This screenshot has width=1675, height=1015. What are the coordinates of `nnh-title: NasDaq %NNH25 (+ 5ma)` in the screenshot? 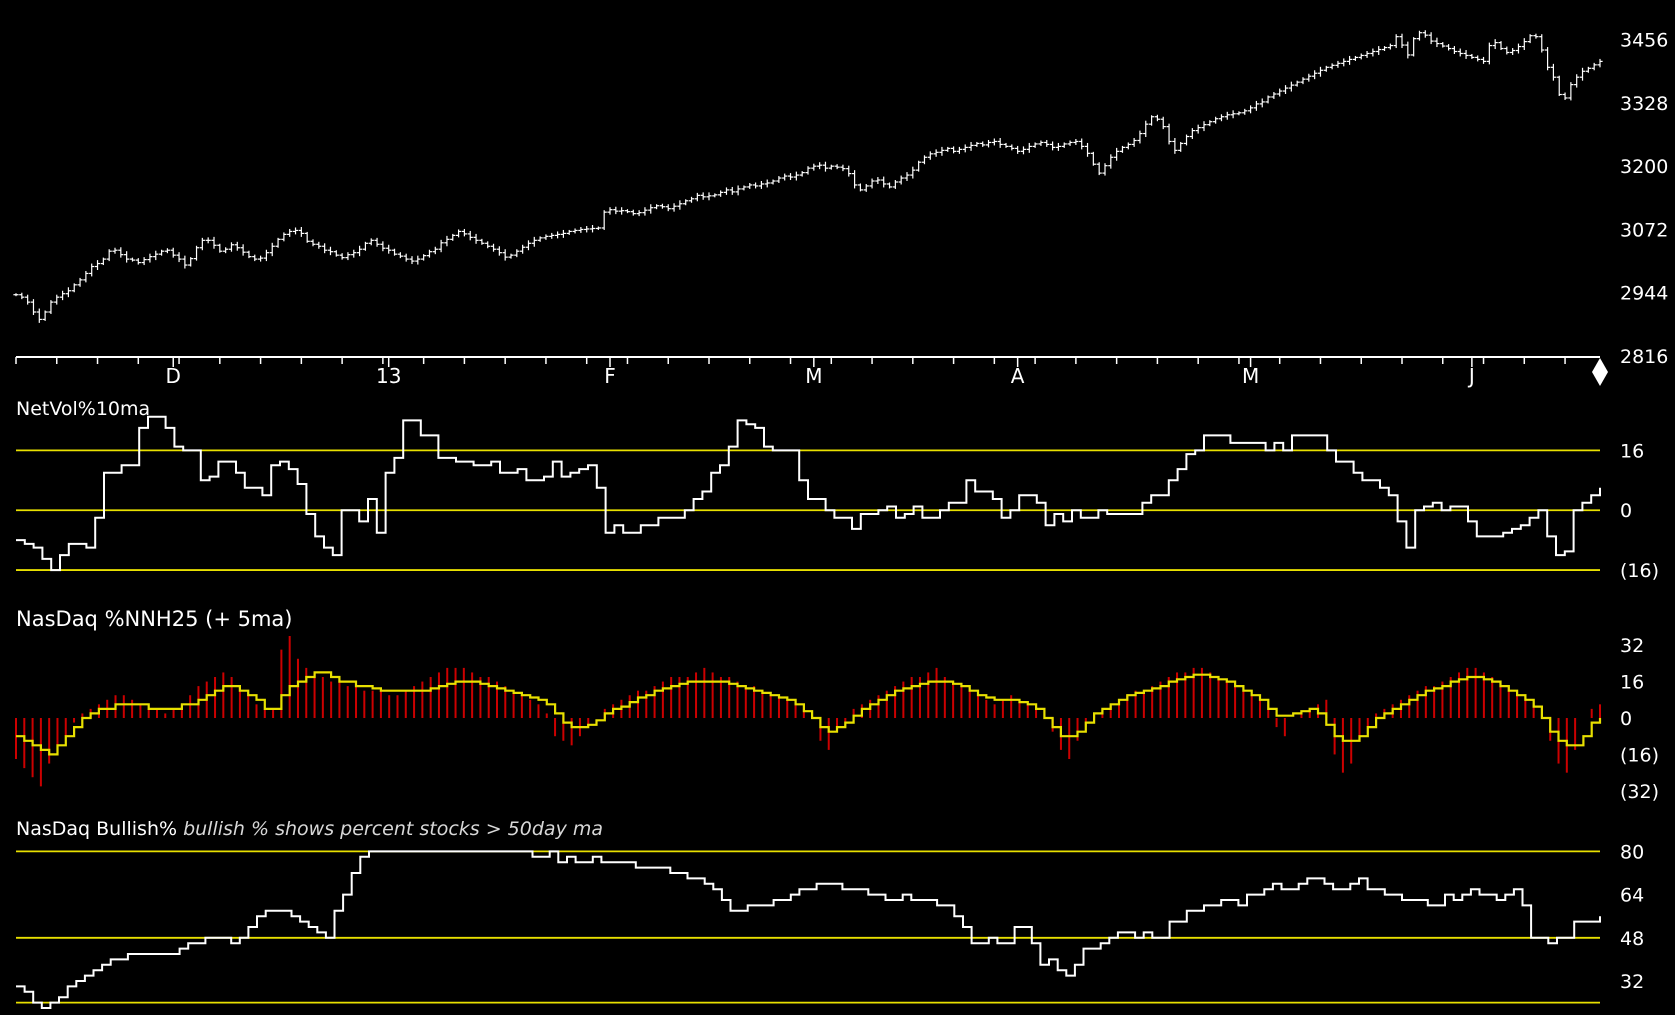 It's located at (154, 619).